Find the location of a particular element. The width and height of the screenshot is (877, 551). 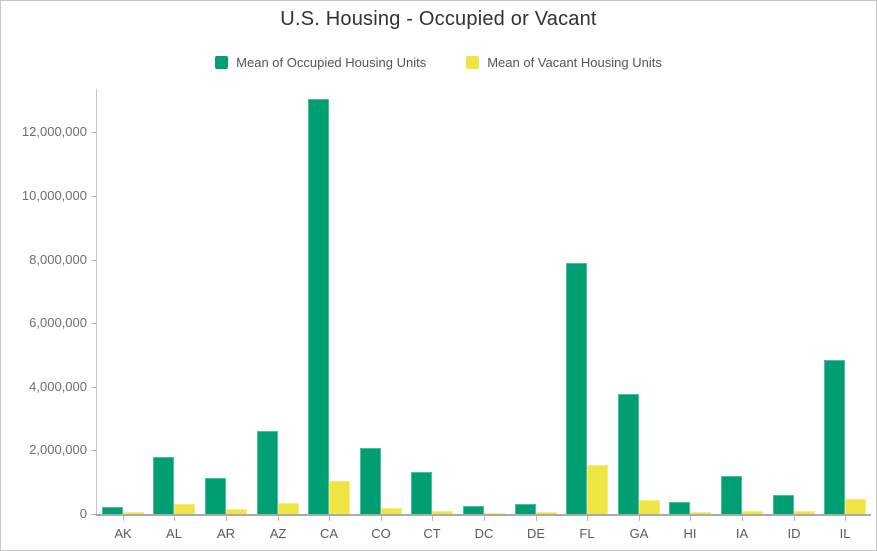

bar-vacant-ct is located at coordinates (442, 512).